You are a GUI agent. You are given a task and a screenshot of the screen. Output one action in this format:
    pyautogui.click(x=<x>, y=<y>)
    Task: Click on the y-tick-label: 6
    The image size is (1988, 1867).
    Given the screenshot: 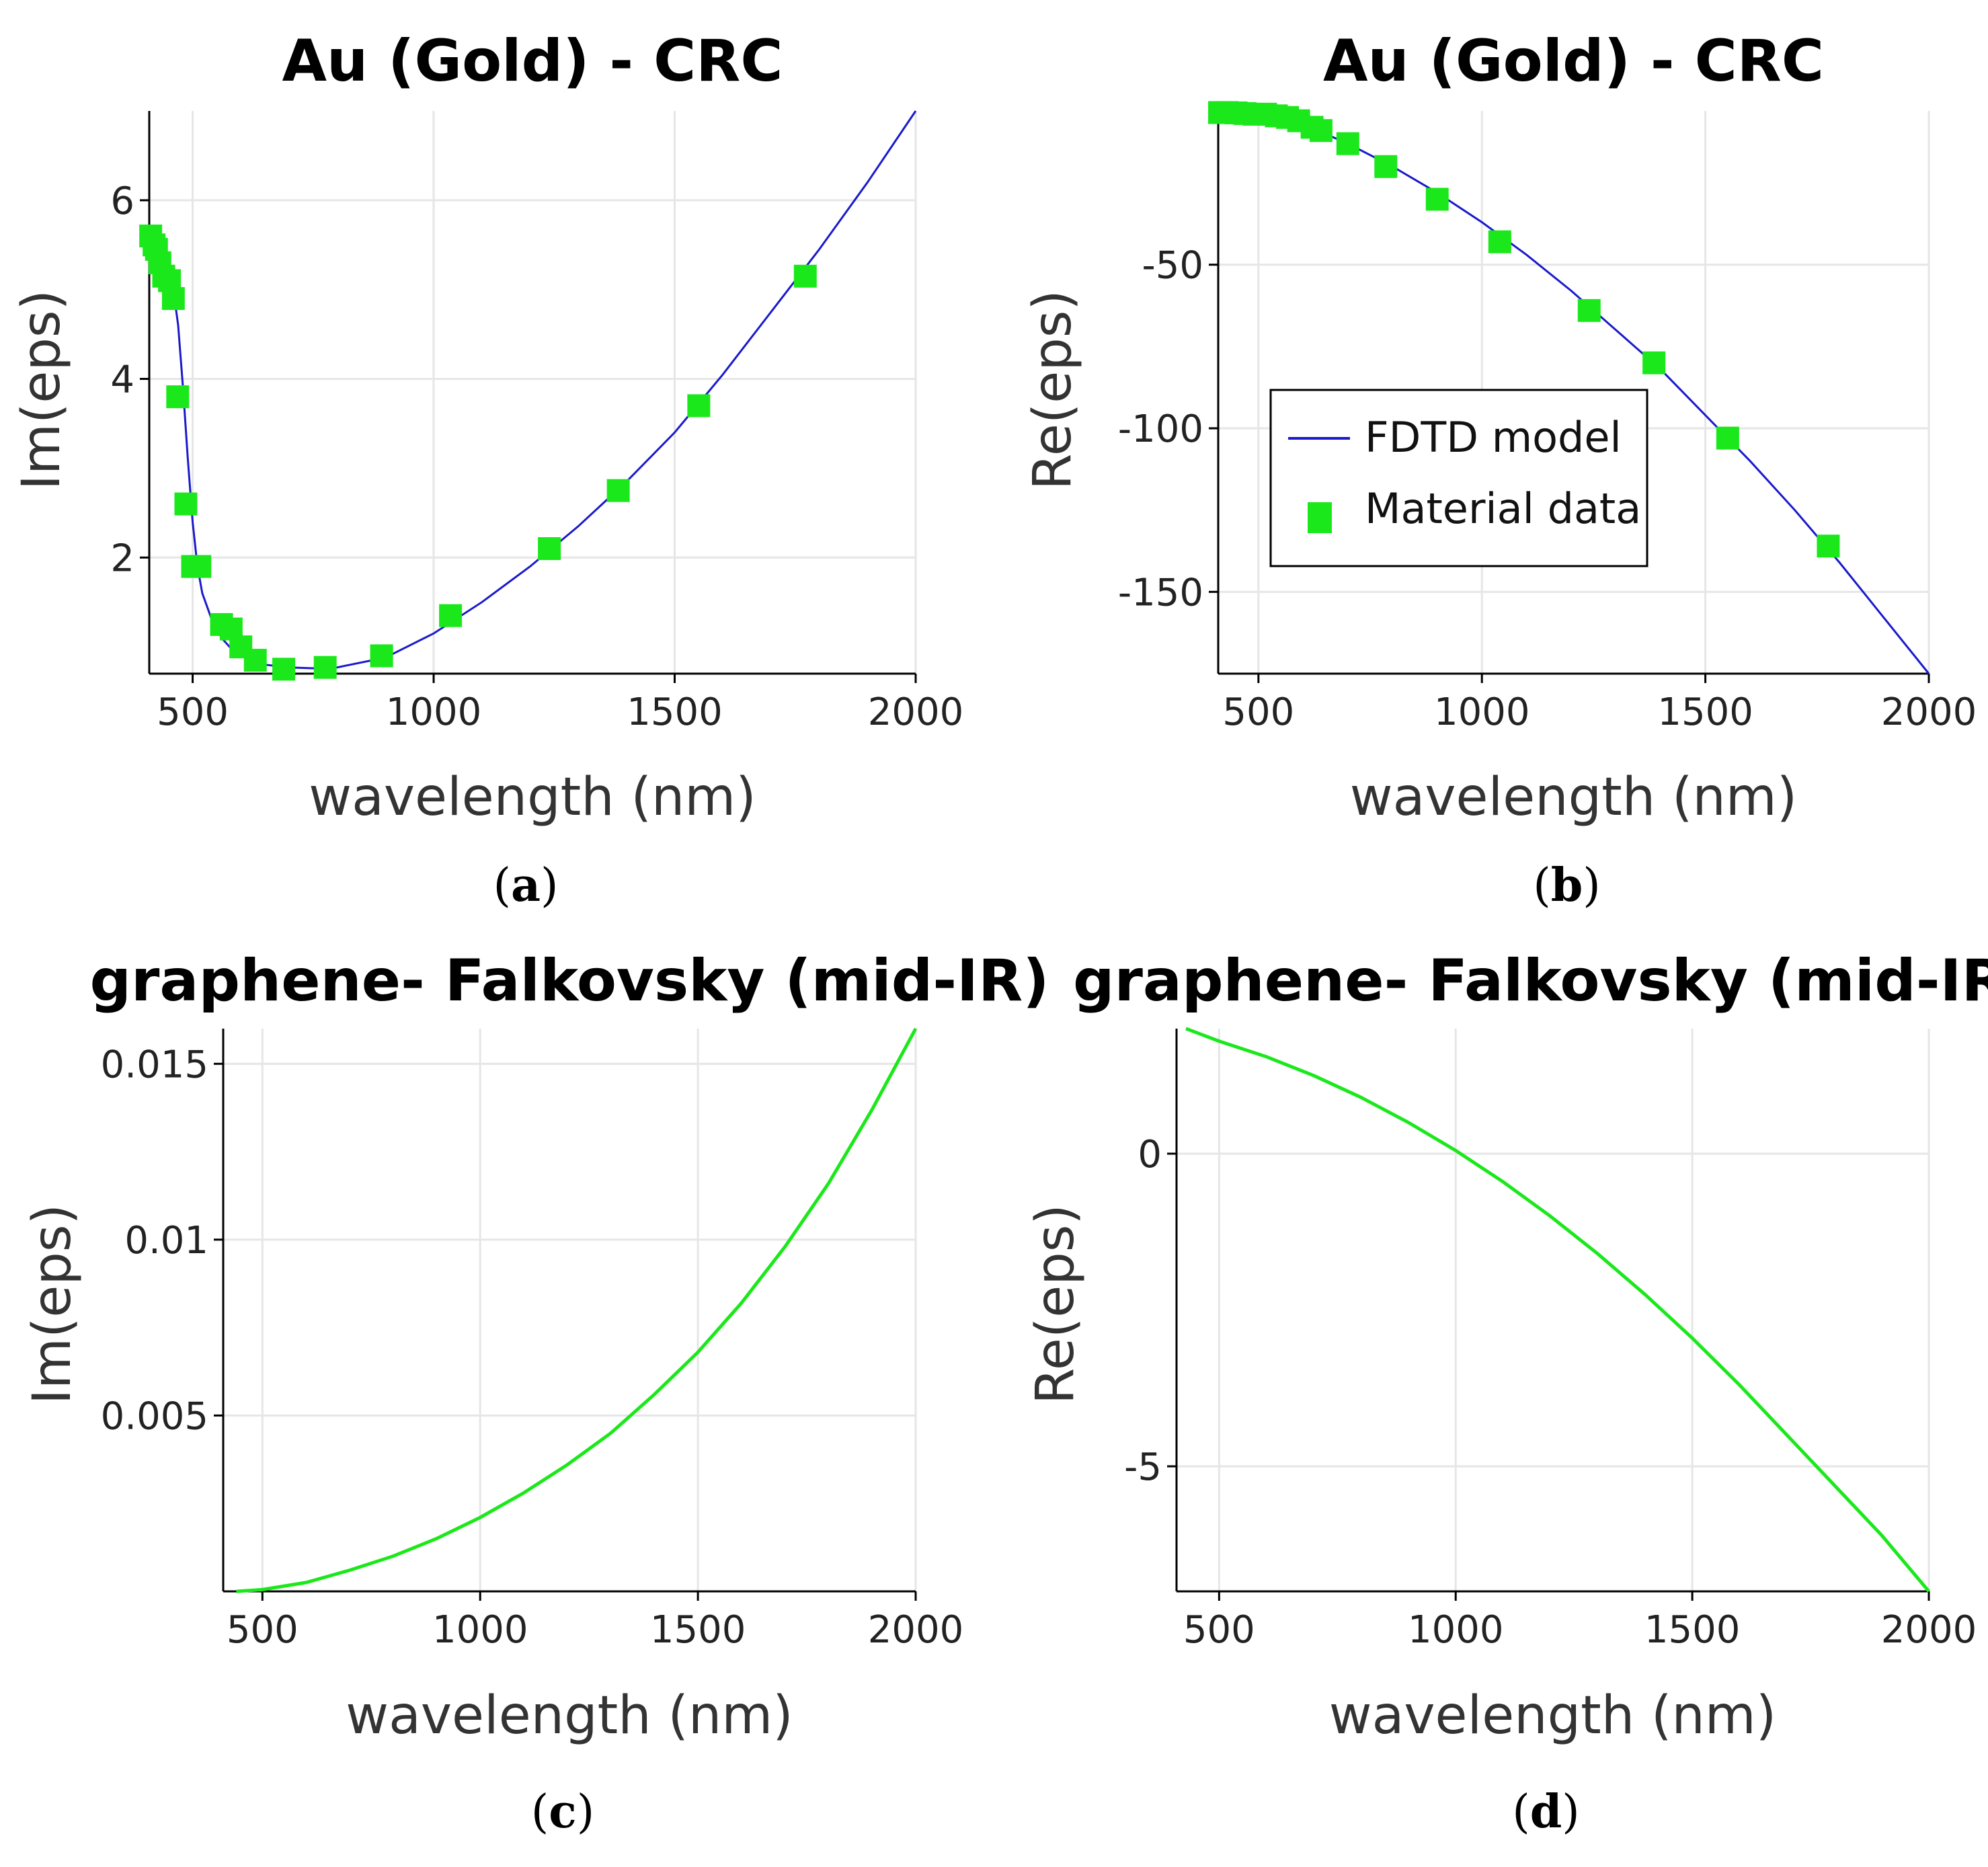 What is the action you would take?
    pyautogui.click(x=122, y=201)
    